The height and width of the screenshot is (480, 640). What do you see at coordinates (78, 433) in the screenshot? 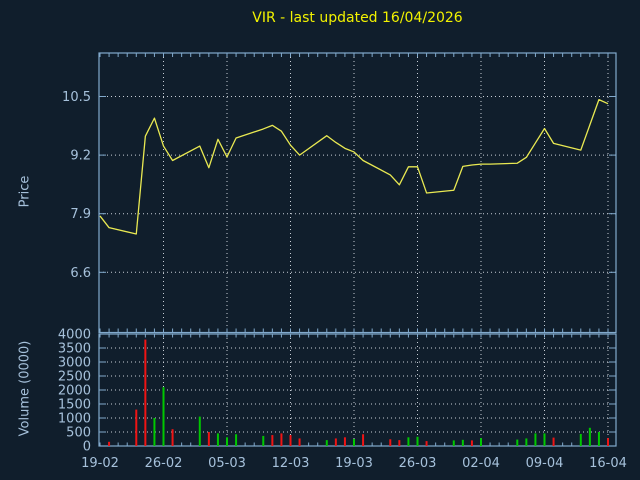
I see `volume-tick-label: 500` at bounding box center [78, 433].